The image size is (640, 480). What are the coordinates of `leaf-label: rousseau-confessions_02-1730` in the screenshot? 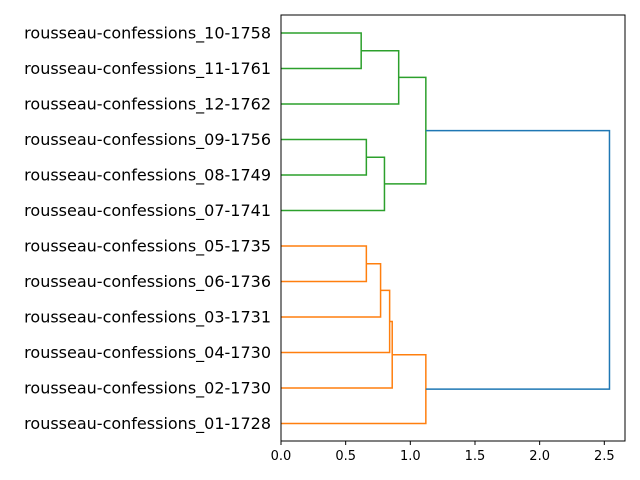 It's located at (147, 389).